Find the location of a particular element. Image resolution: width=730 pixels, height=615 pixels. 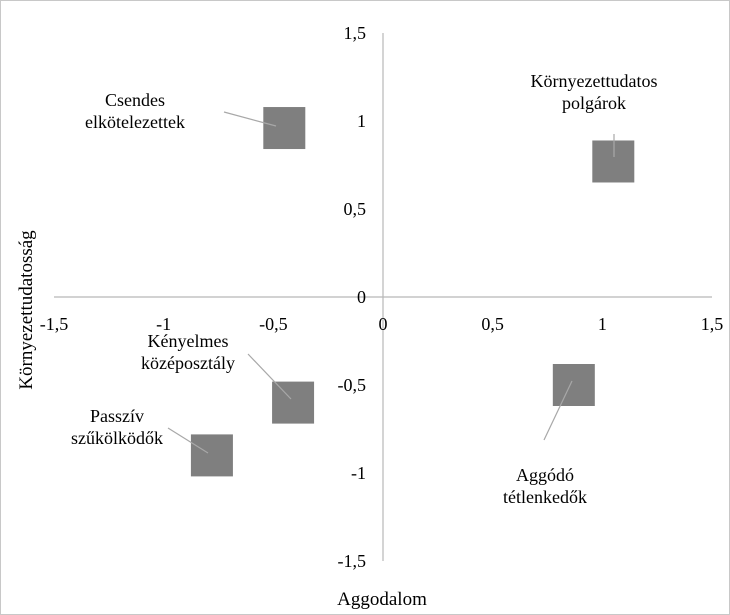

point-label-line: szűkölködők is located at coordinates (117, 438).